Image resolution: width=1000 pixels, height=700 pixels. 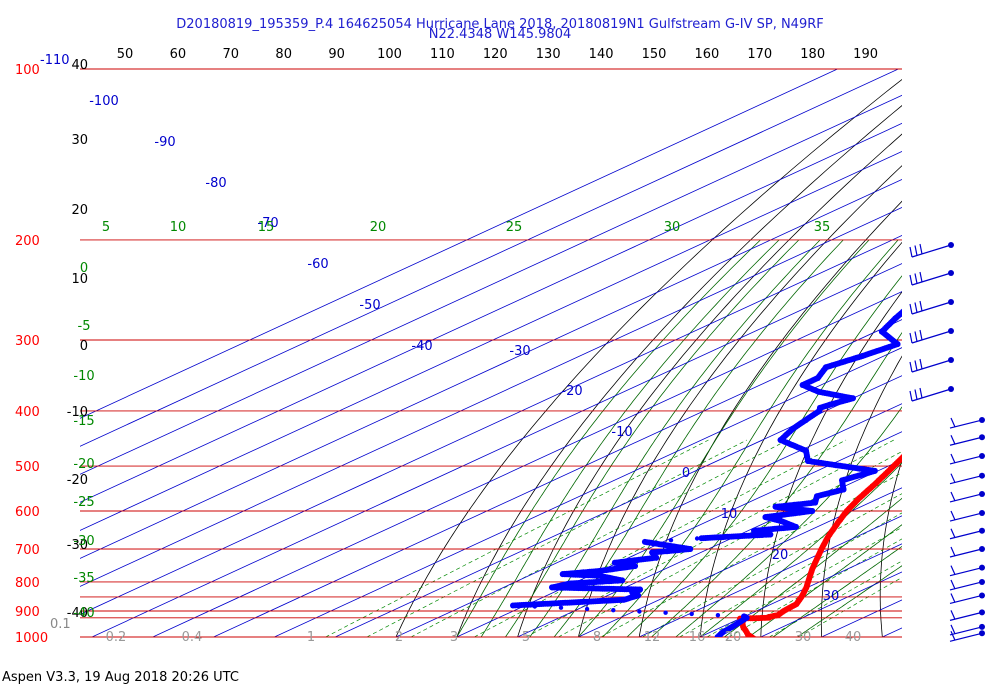 What do you see at coordinates (601, 54) in the screenshot?
I see `top-temperature-label: 140` at bounding box center [601, 54].